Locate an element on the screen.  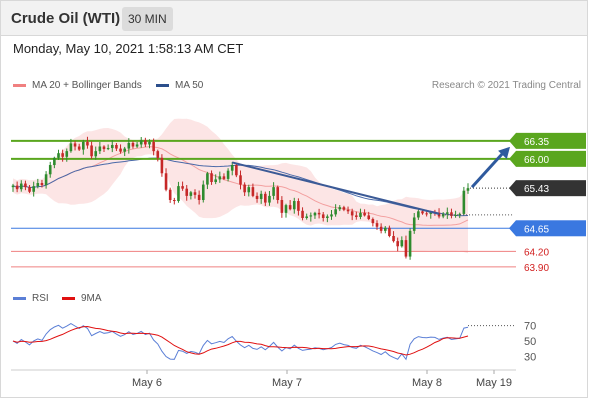
level-label-64.65: 64.65 is located at coordinates (536, 229).